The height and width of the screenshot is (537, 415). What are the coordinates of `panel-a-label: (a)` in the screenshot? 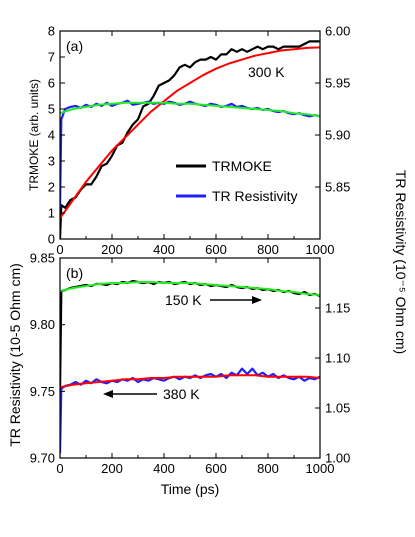 It's located at (74, 46).